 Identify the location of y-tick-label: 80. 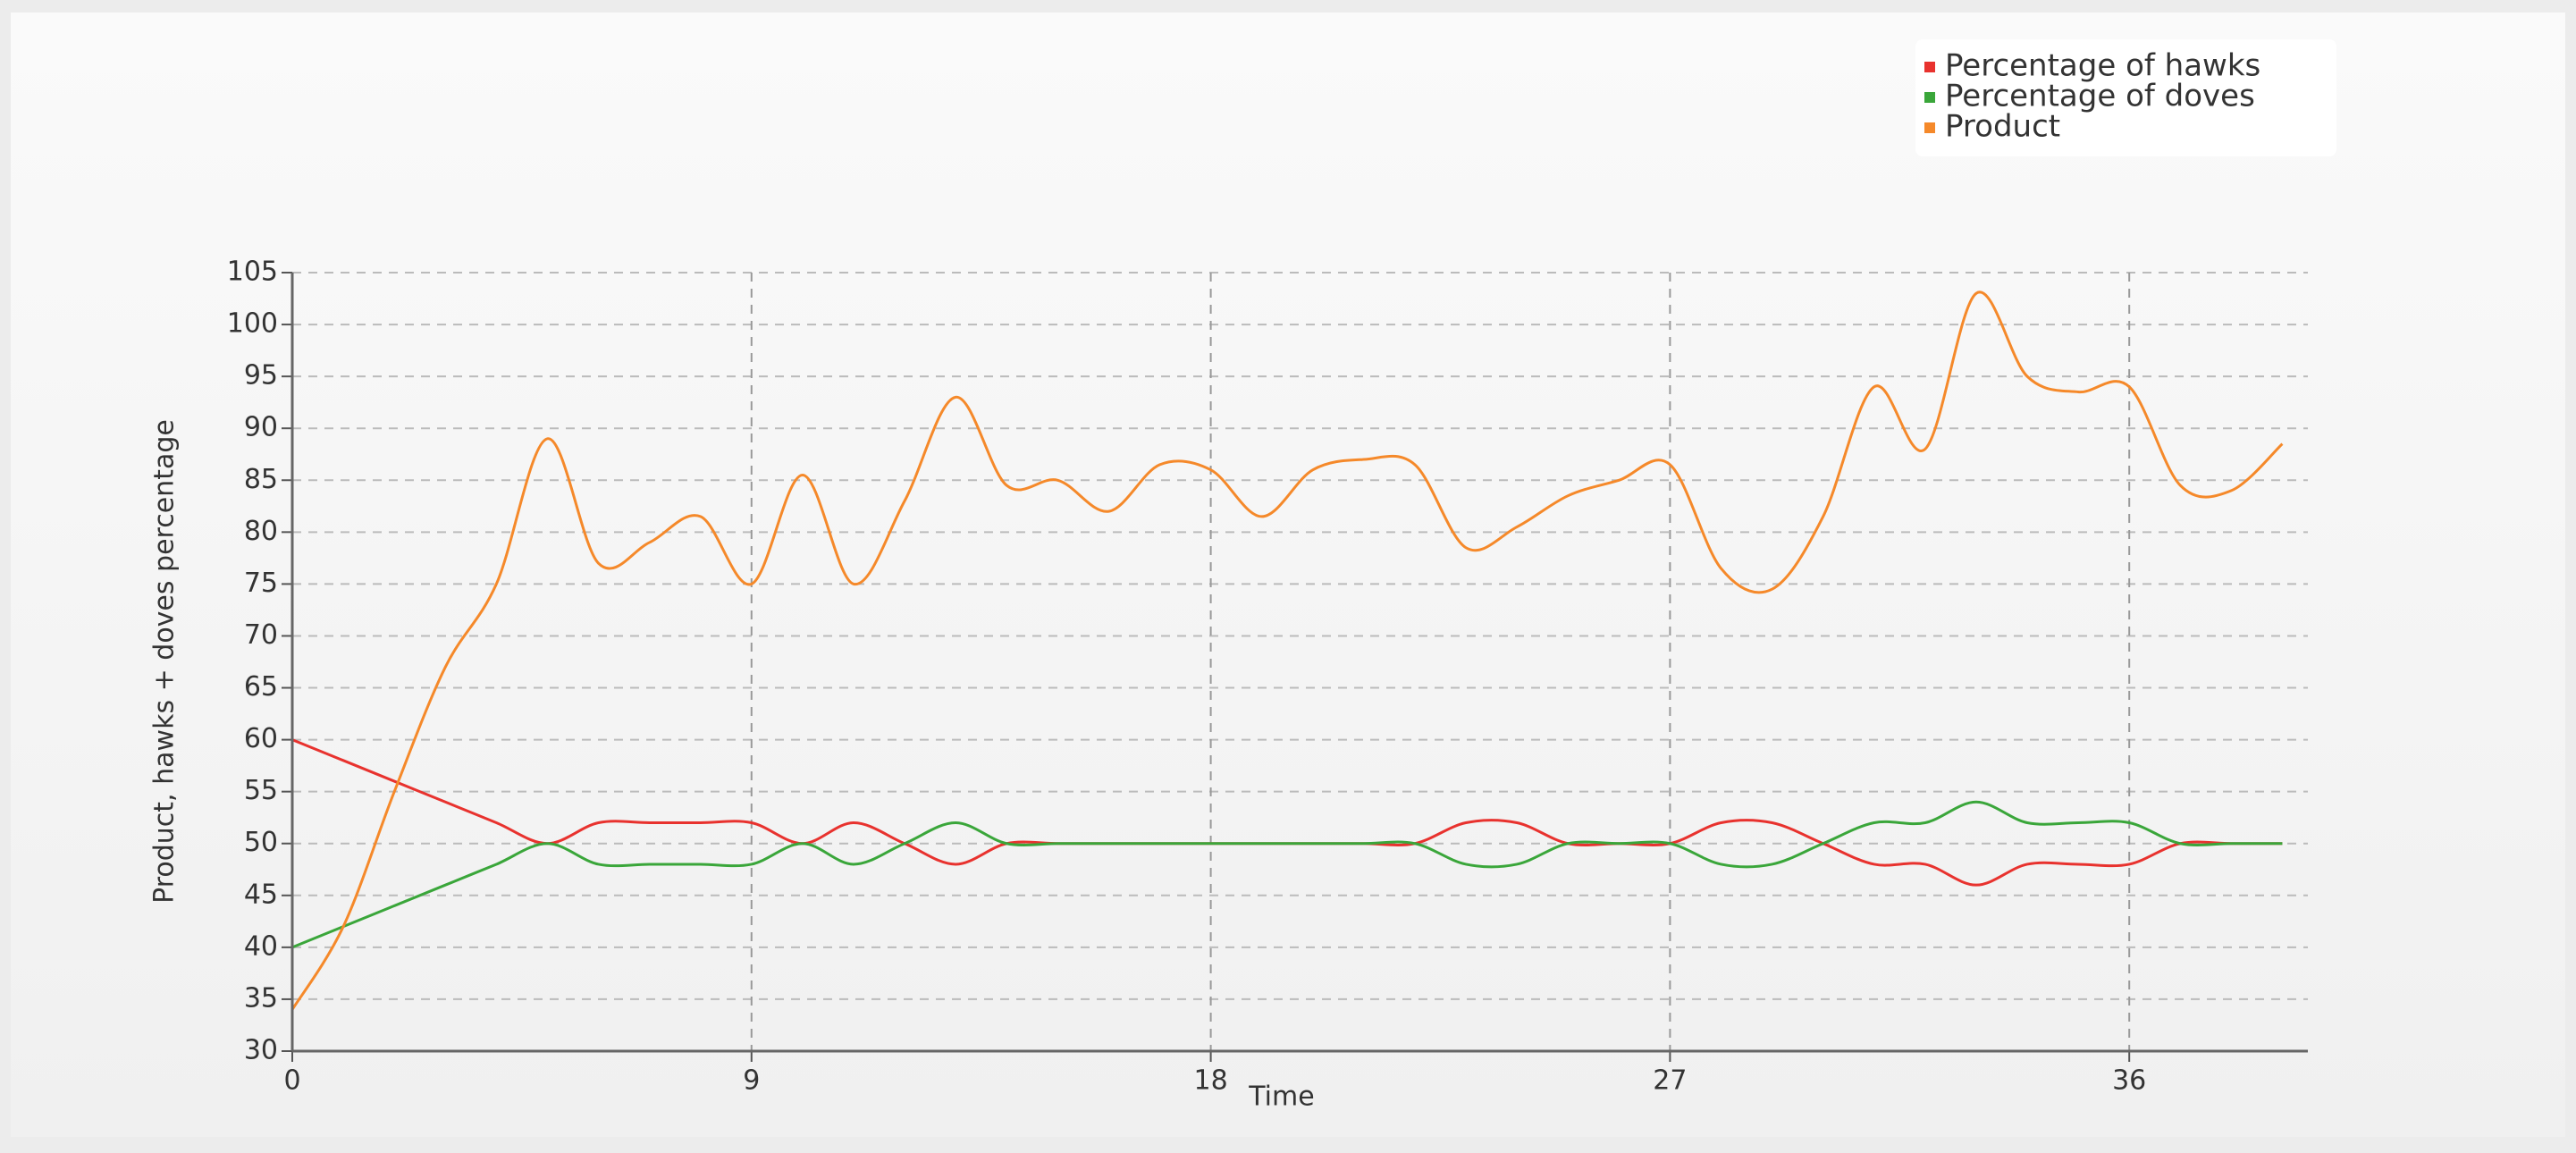
(261, 531).